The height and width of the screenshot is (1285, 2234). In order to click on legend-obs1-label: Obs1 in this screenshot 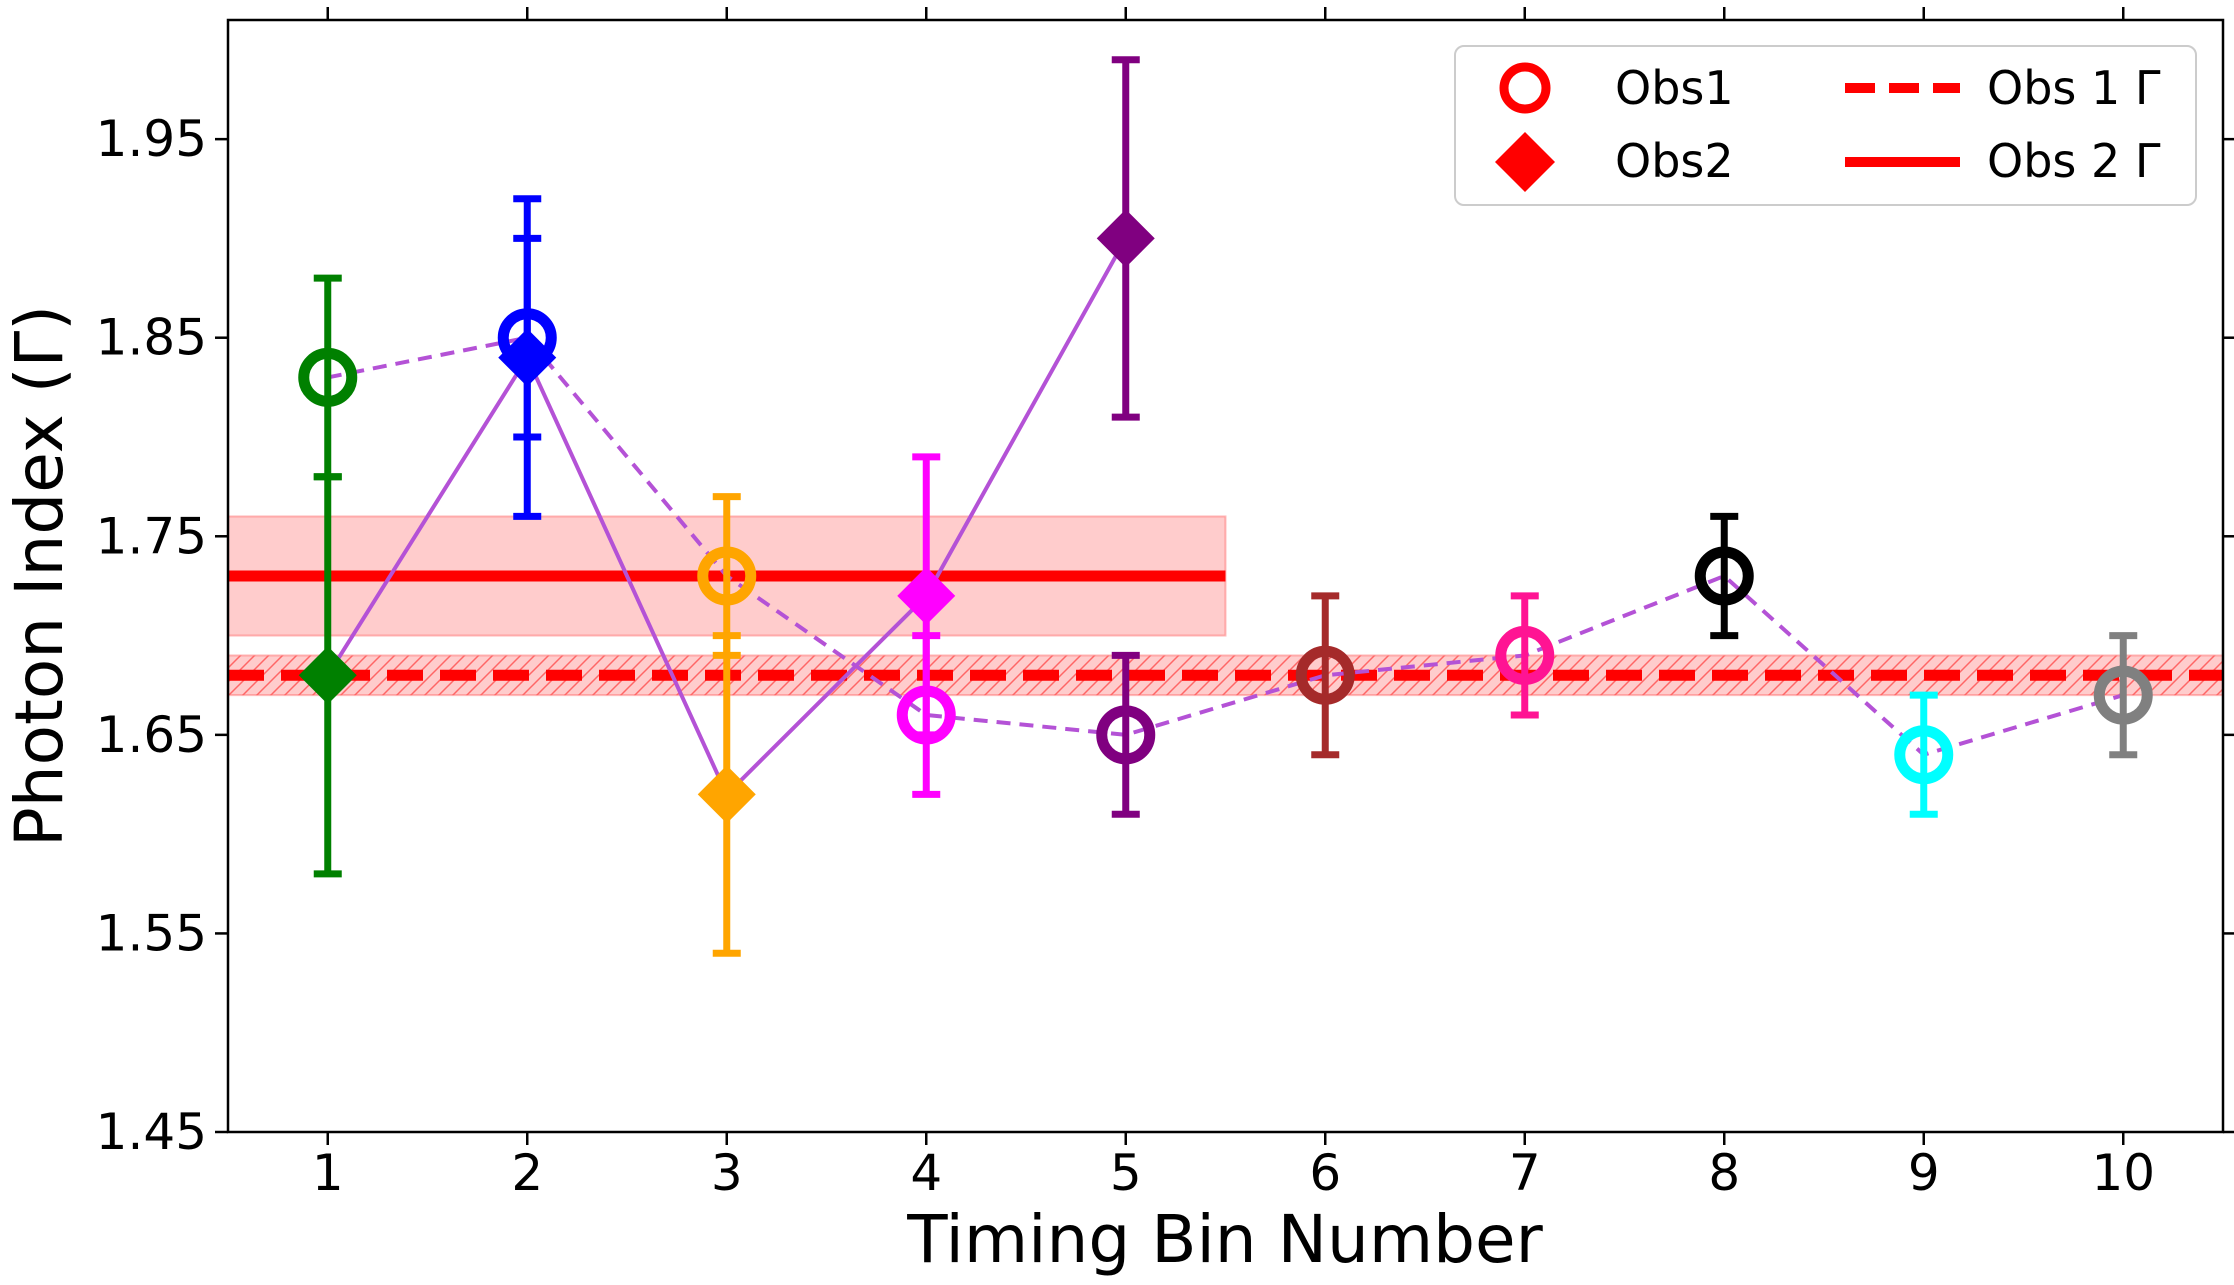, I will do `click(1674, 88)`.